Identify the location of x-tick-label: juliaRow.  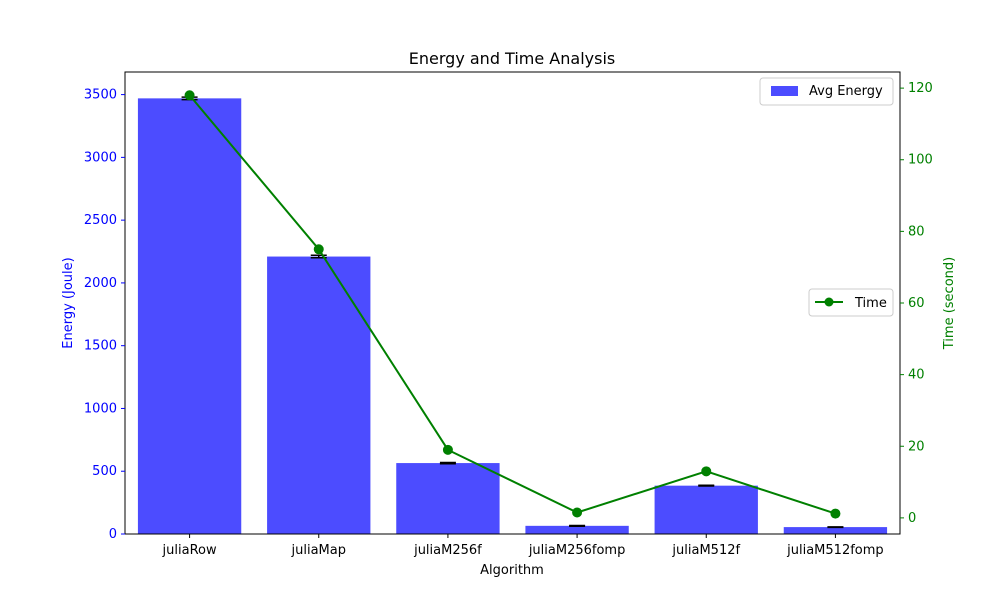
(189, 550).